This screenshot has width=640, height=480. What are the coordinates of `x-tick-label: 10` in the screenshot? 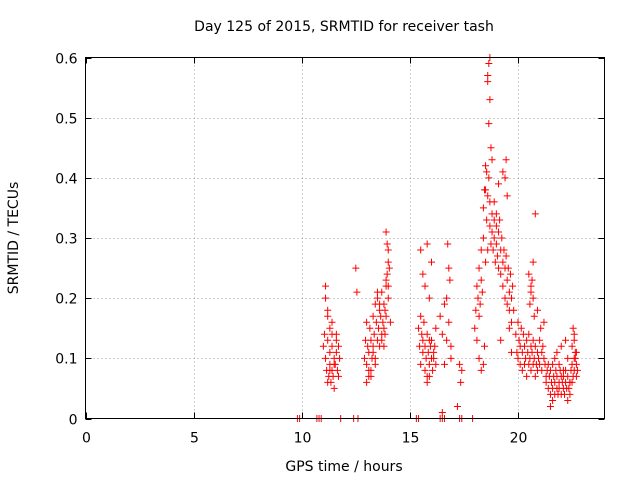 It's located at (303, 439).